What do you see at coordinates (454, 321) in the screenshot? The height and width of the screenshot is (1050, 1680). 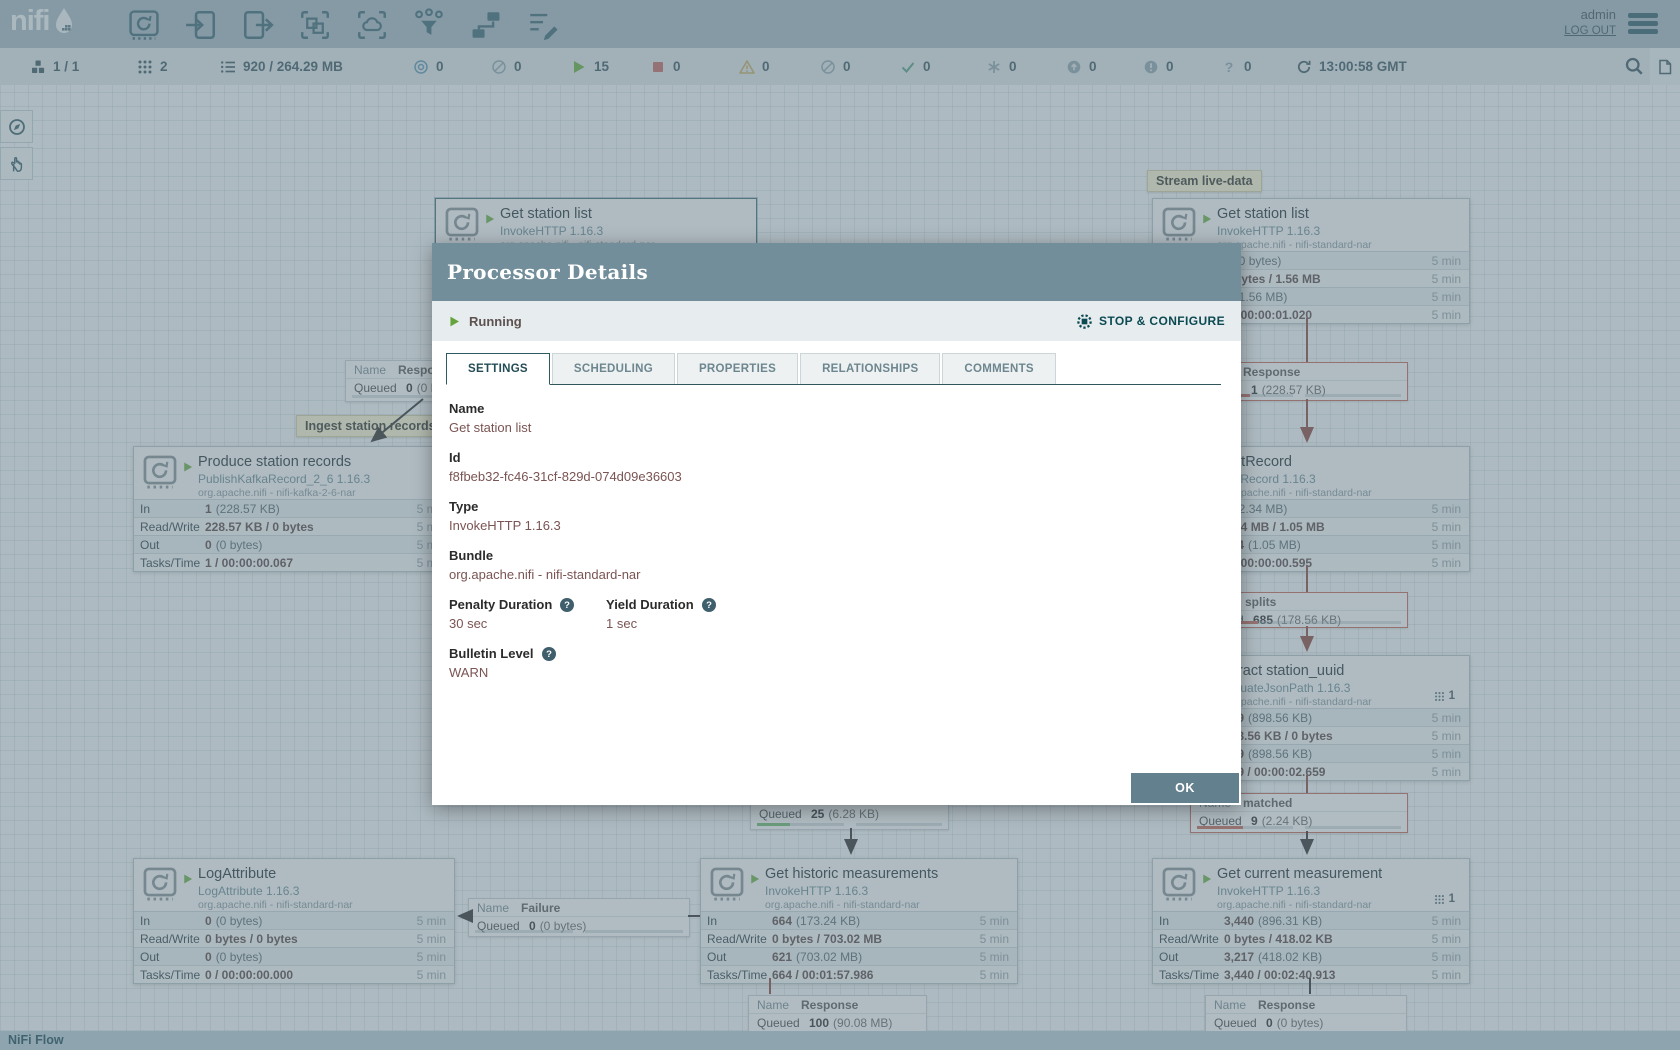 I see `running-play-icon` at bounding box center [454, 321].